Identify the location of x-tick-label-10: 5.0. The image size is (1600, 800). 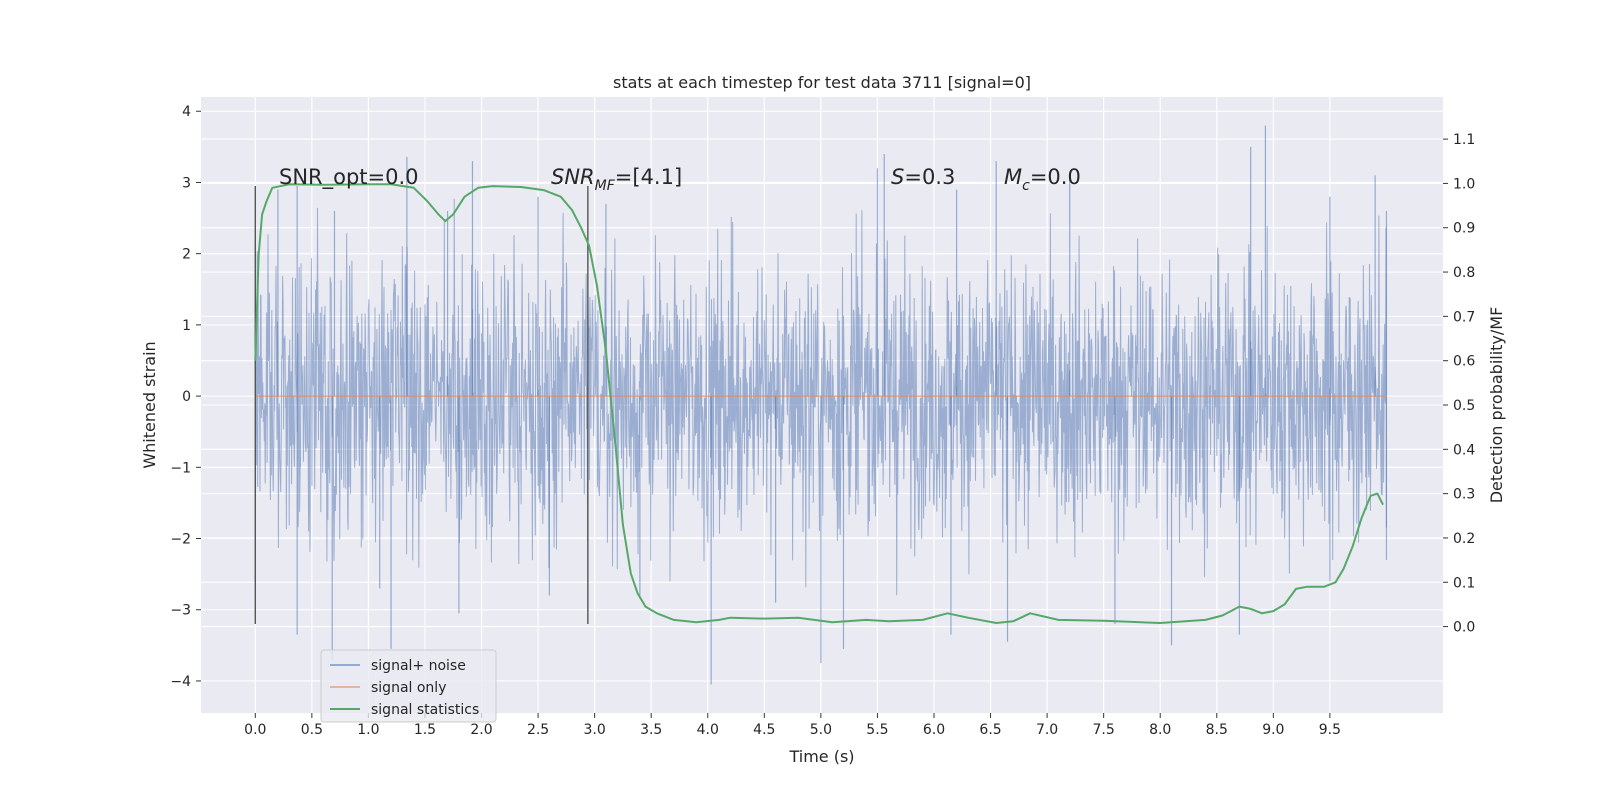
(821, 730).